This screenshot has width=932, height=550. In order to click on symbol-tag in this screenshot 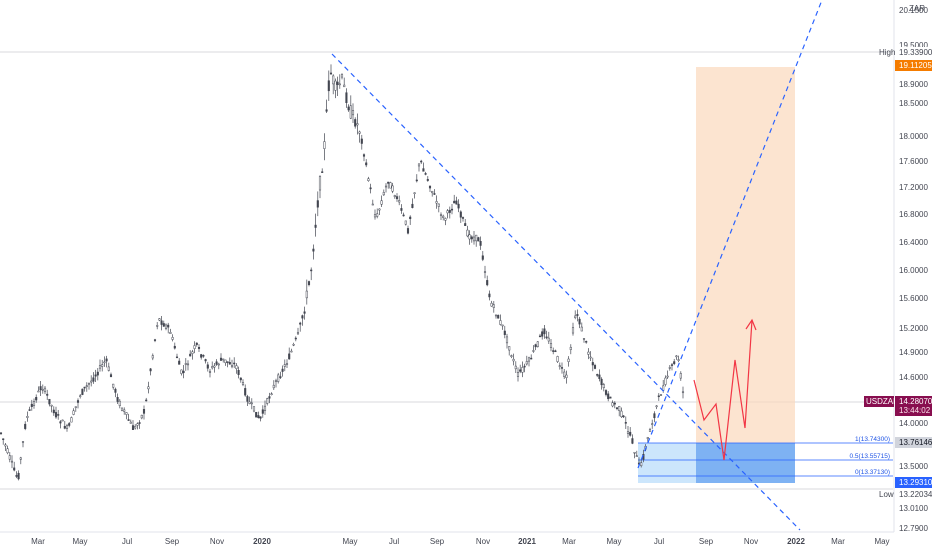, I will do `click(879, 401)`.